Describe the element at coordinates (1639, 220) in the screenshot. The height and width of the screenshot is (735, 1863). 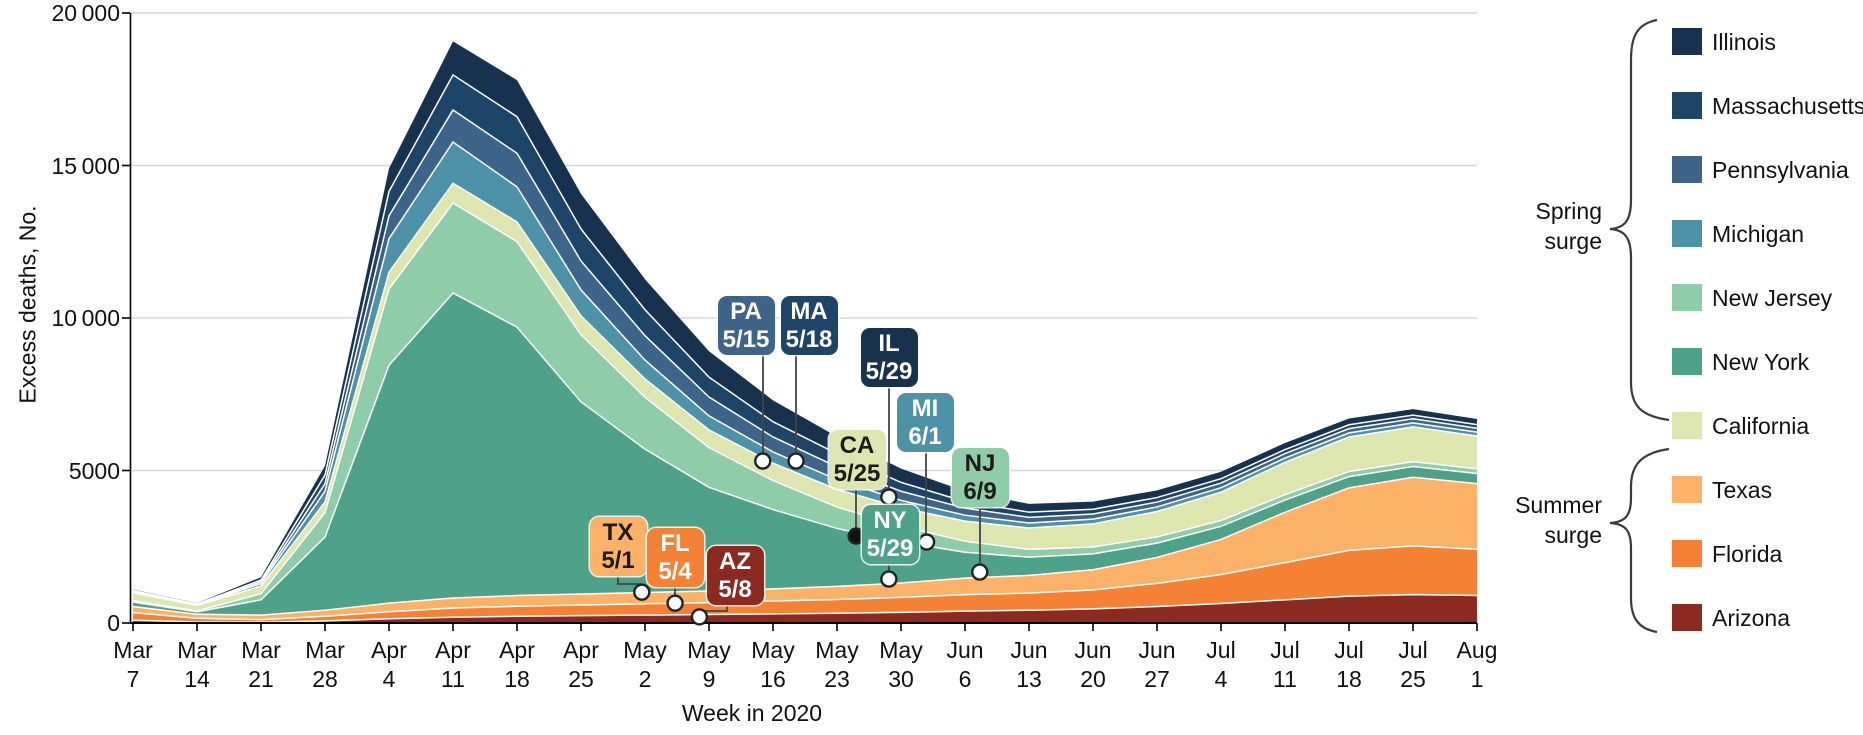
I see `spring-surge-brace` at that location.